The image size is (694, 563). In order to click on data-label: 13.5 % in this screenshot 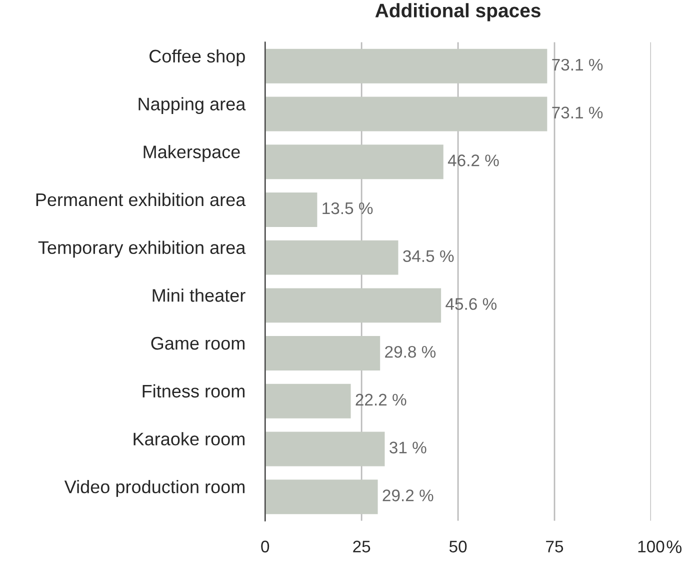, I will do `click(347, 208)`.